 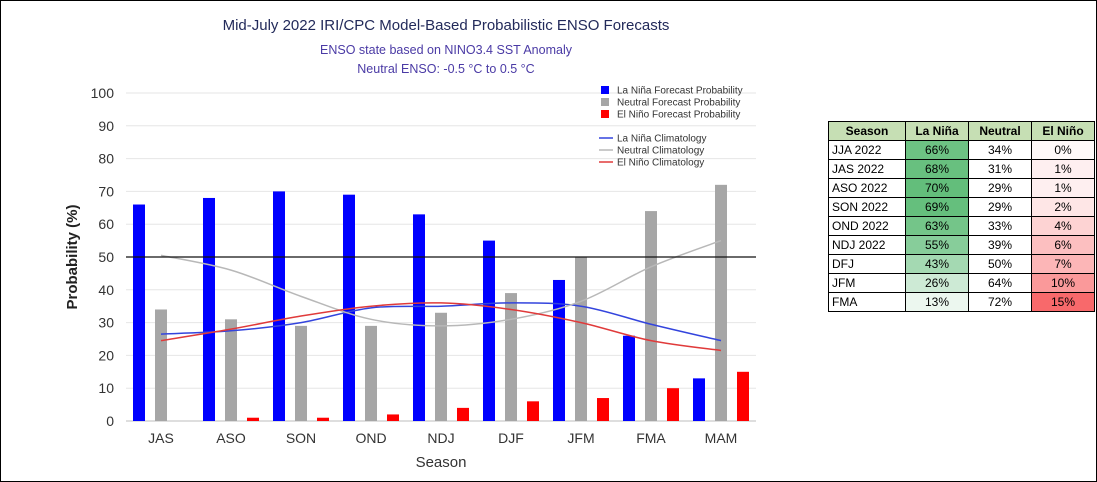 I want to click on x-tick-label: DJF, so click(x=511, y=438).